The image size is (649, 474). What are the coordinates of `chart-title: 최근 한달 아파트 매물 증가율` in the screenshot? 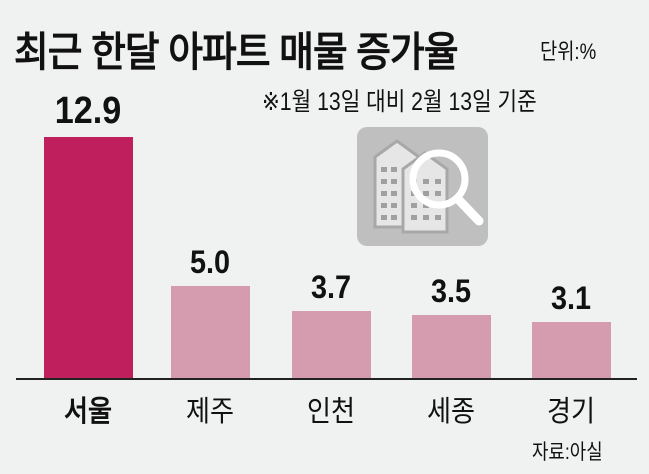 It's located at (236, 52).